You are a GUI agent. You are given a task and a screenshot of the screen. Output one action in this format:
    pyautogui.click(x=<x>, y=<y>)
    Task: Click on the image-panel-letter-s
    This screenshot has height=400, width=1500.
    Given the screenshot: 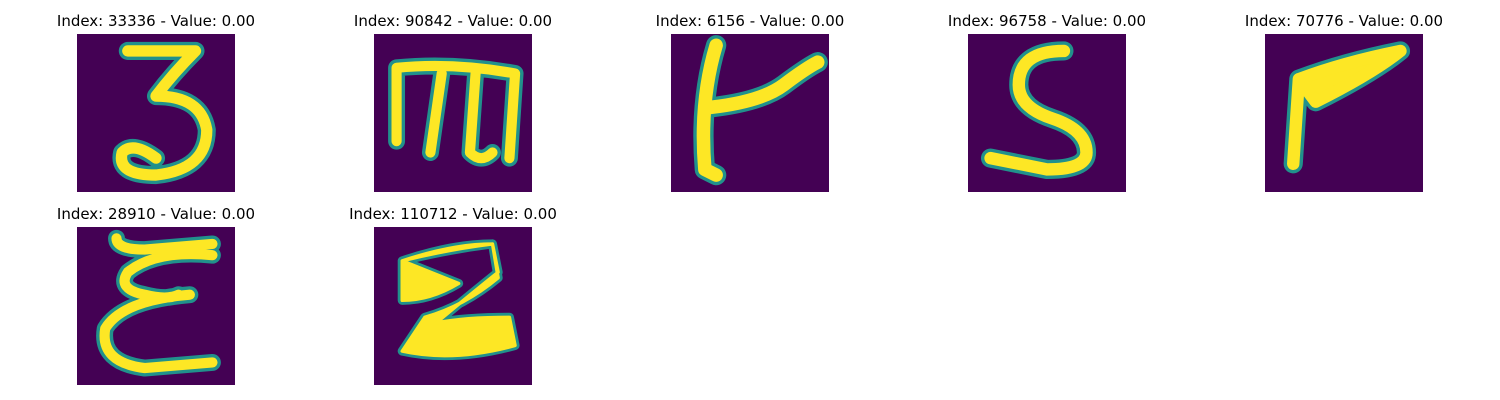 What is the action you would take?
    pyautogui.click(x=1047, y=113)
    